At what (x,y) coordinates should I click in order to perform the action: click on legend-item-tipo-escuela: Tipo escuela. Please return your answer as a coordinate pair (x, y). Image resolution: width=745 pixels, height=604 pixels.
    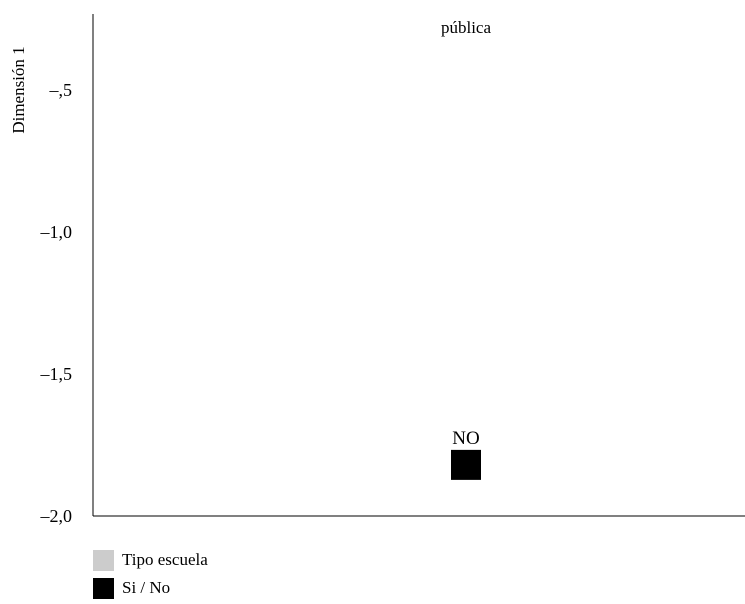
    Looking at the image, I should click on (150, 560).